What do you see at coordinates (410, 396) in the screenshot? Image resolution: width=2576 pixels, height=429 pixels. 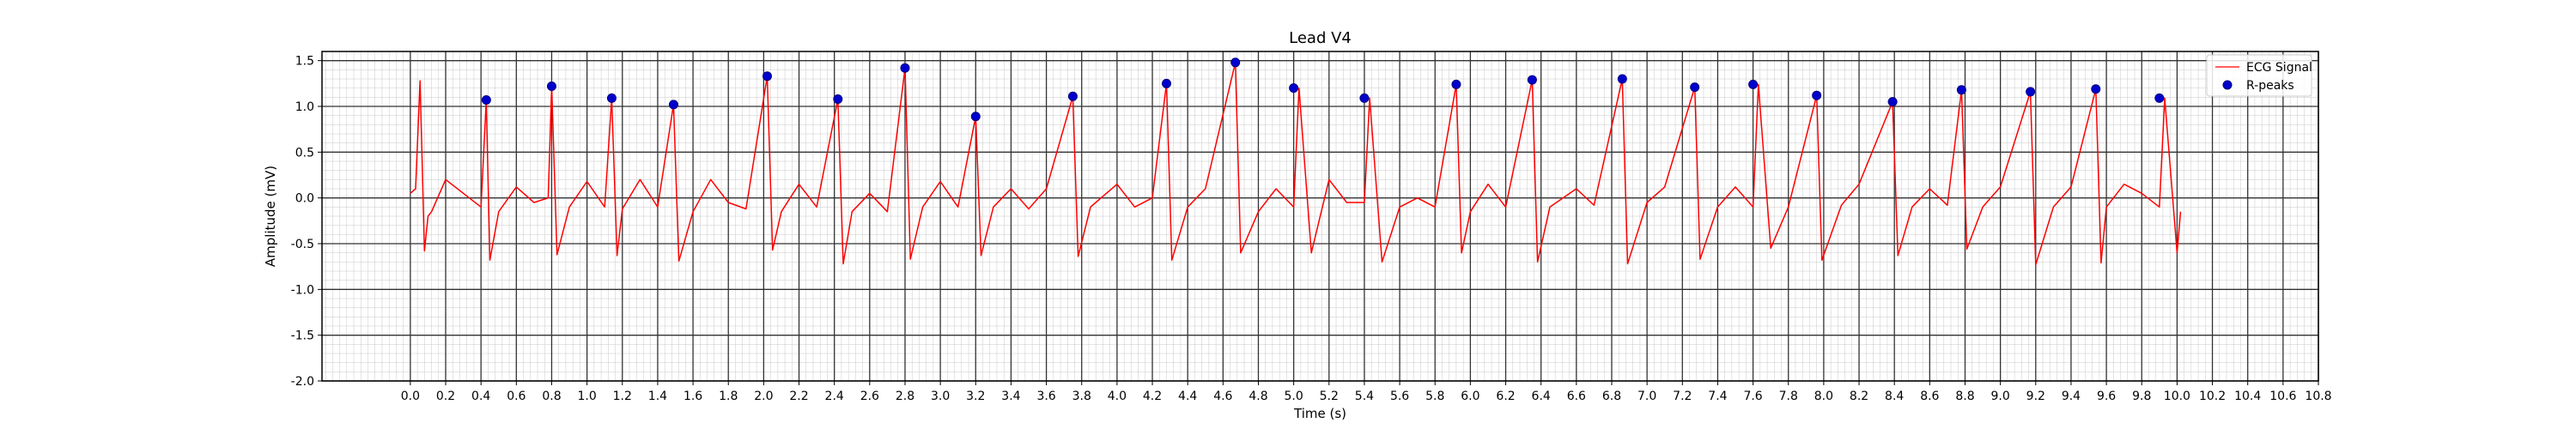 I see `x-tick-label: 0.0` at bounding box center [410, 396].